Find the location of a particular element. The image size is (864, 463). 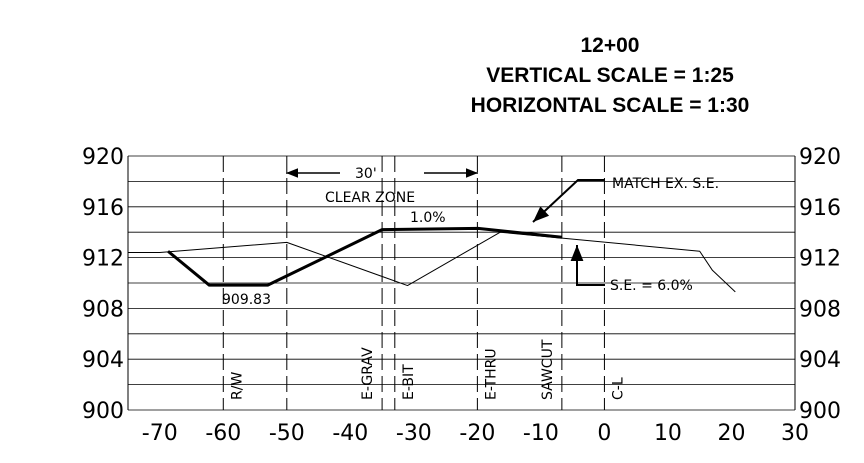

low-point-label: 909.83 is located at coordinates (246, 300).